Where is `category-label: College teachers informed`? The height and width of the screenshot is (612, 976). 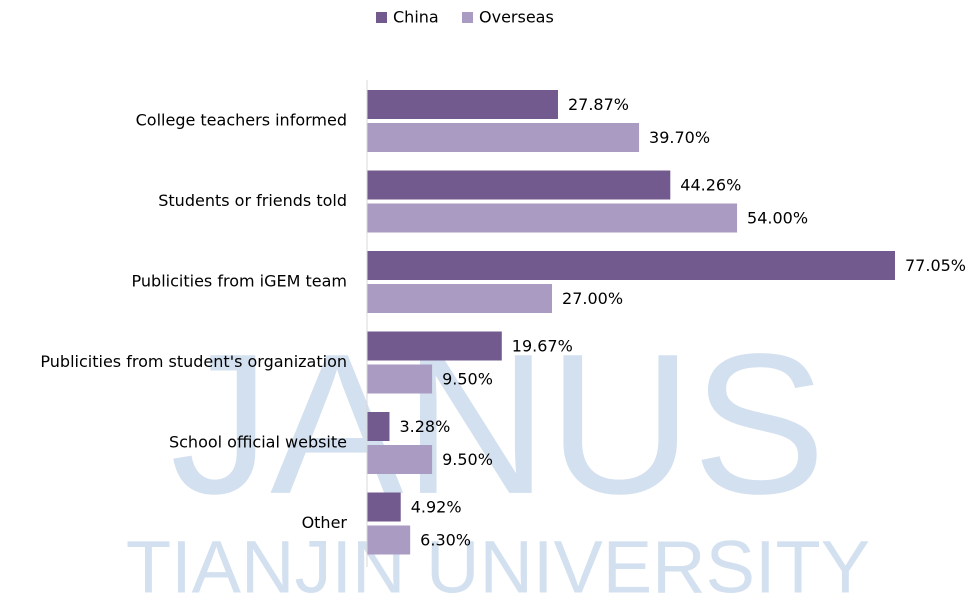 category-label: College teachers informed is located at coordinates (241, 120).